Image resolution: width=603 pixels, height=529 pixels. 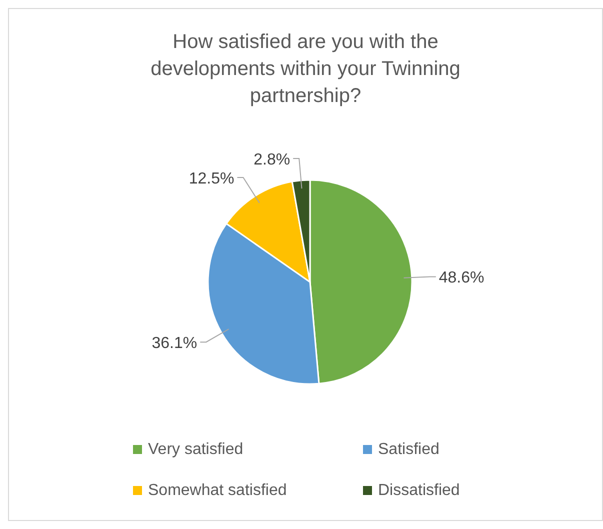 I want to click on data-label: 12.5%, so click(x=211, y=179).